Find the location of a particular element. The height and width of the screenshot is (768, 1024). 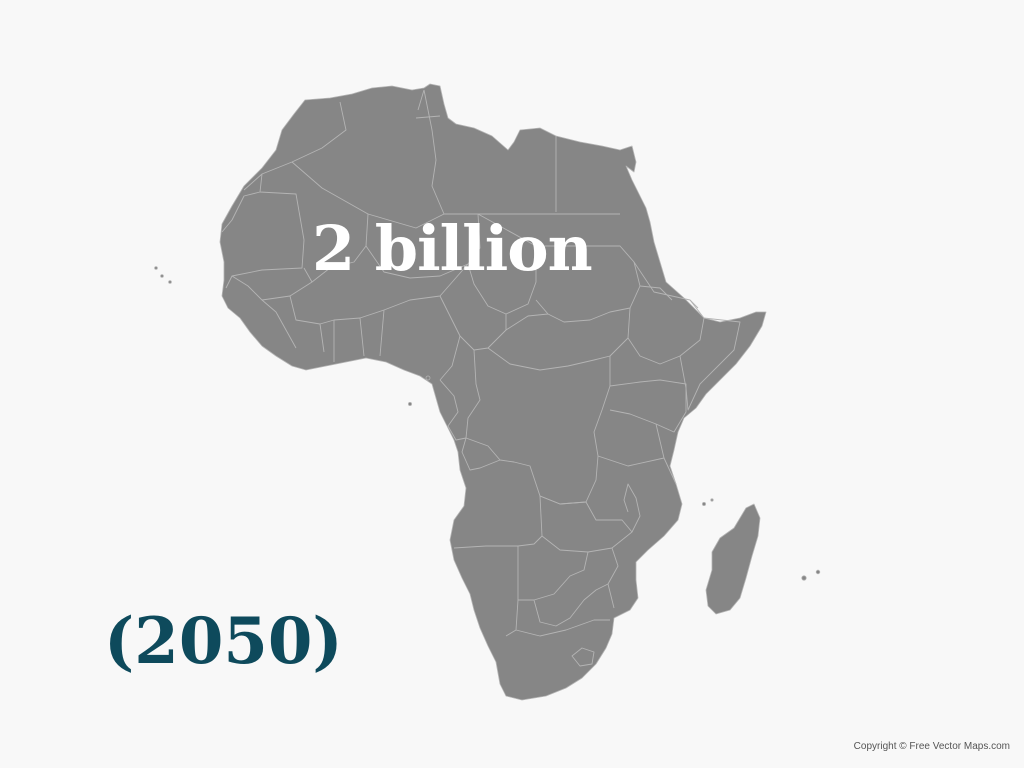

border-morocco-algeria is located at coordinates (319, 132).